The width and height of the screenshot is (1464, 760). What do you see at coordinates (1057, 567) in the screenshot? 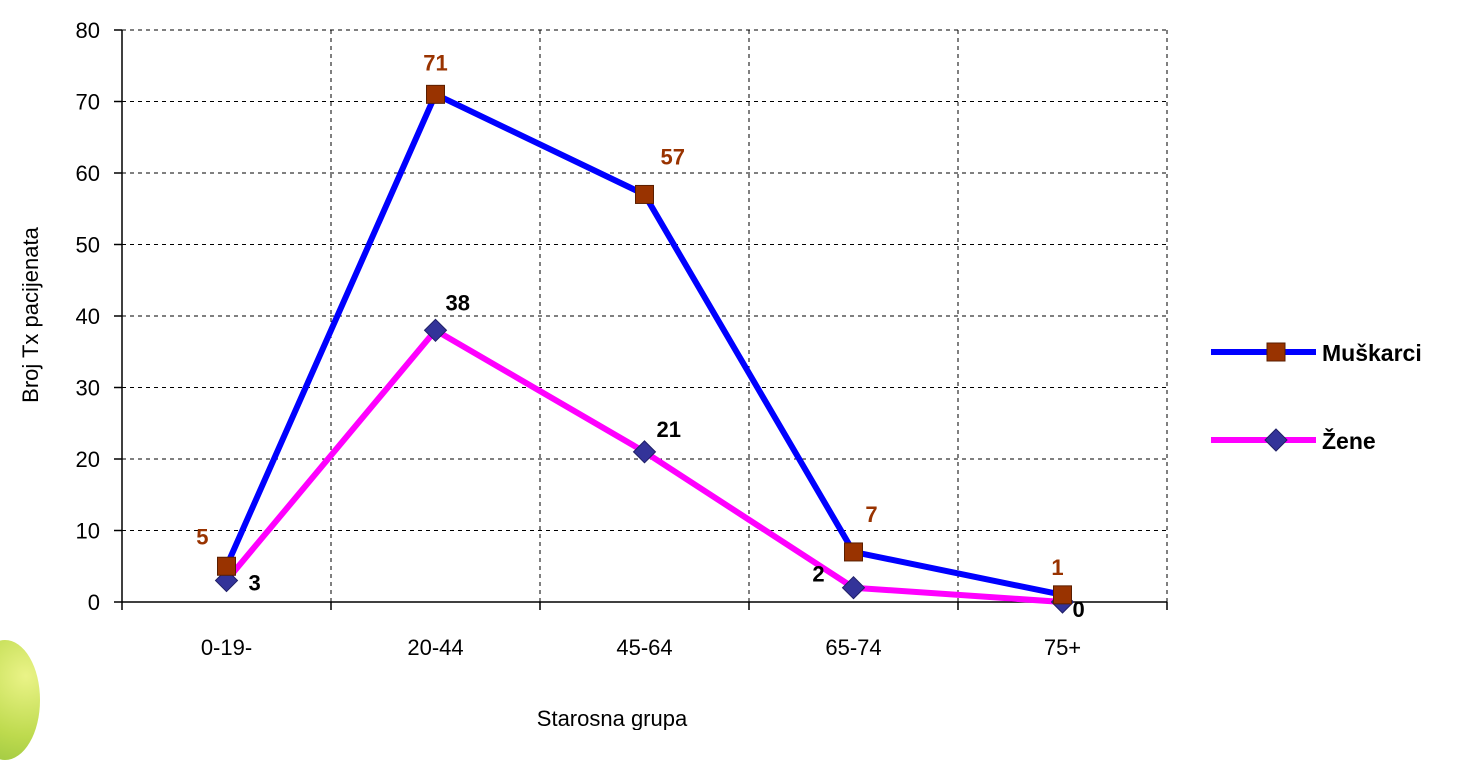
I see `data-label: 1` at bounding box center [1057, 567].